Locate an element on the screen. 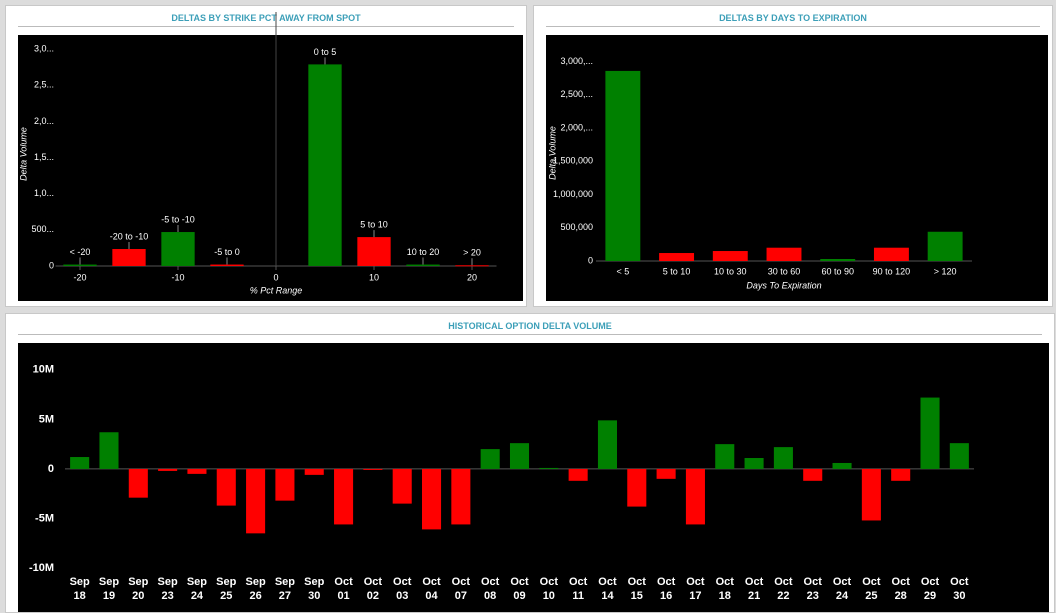  x-tick-label: Sep 20 is located at coordinates (138, 589).